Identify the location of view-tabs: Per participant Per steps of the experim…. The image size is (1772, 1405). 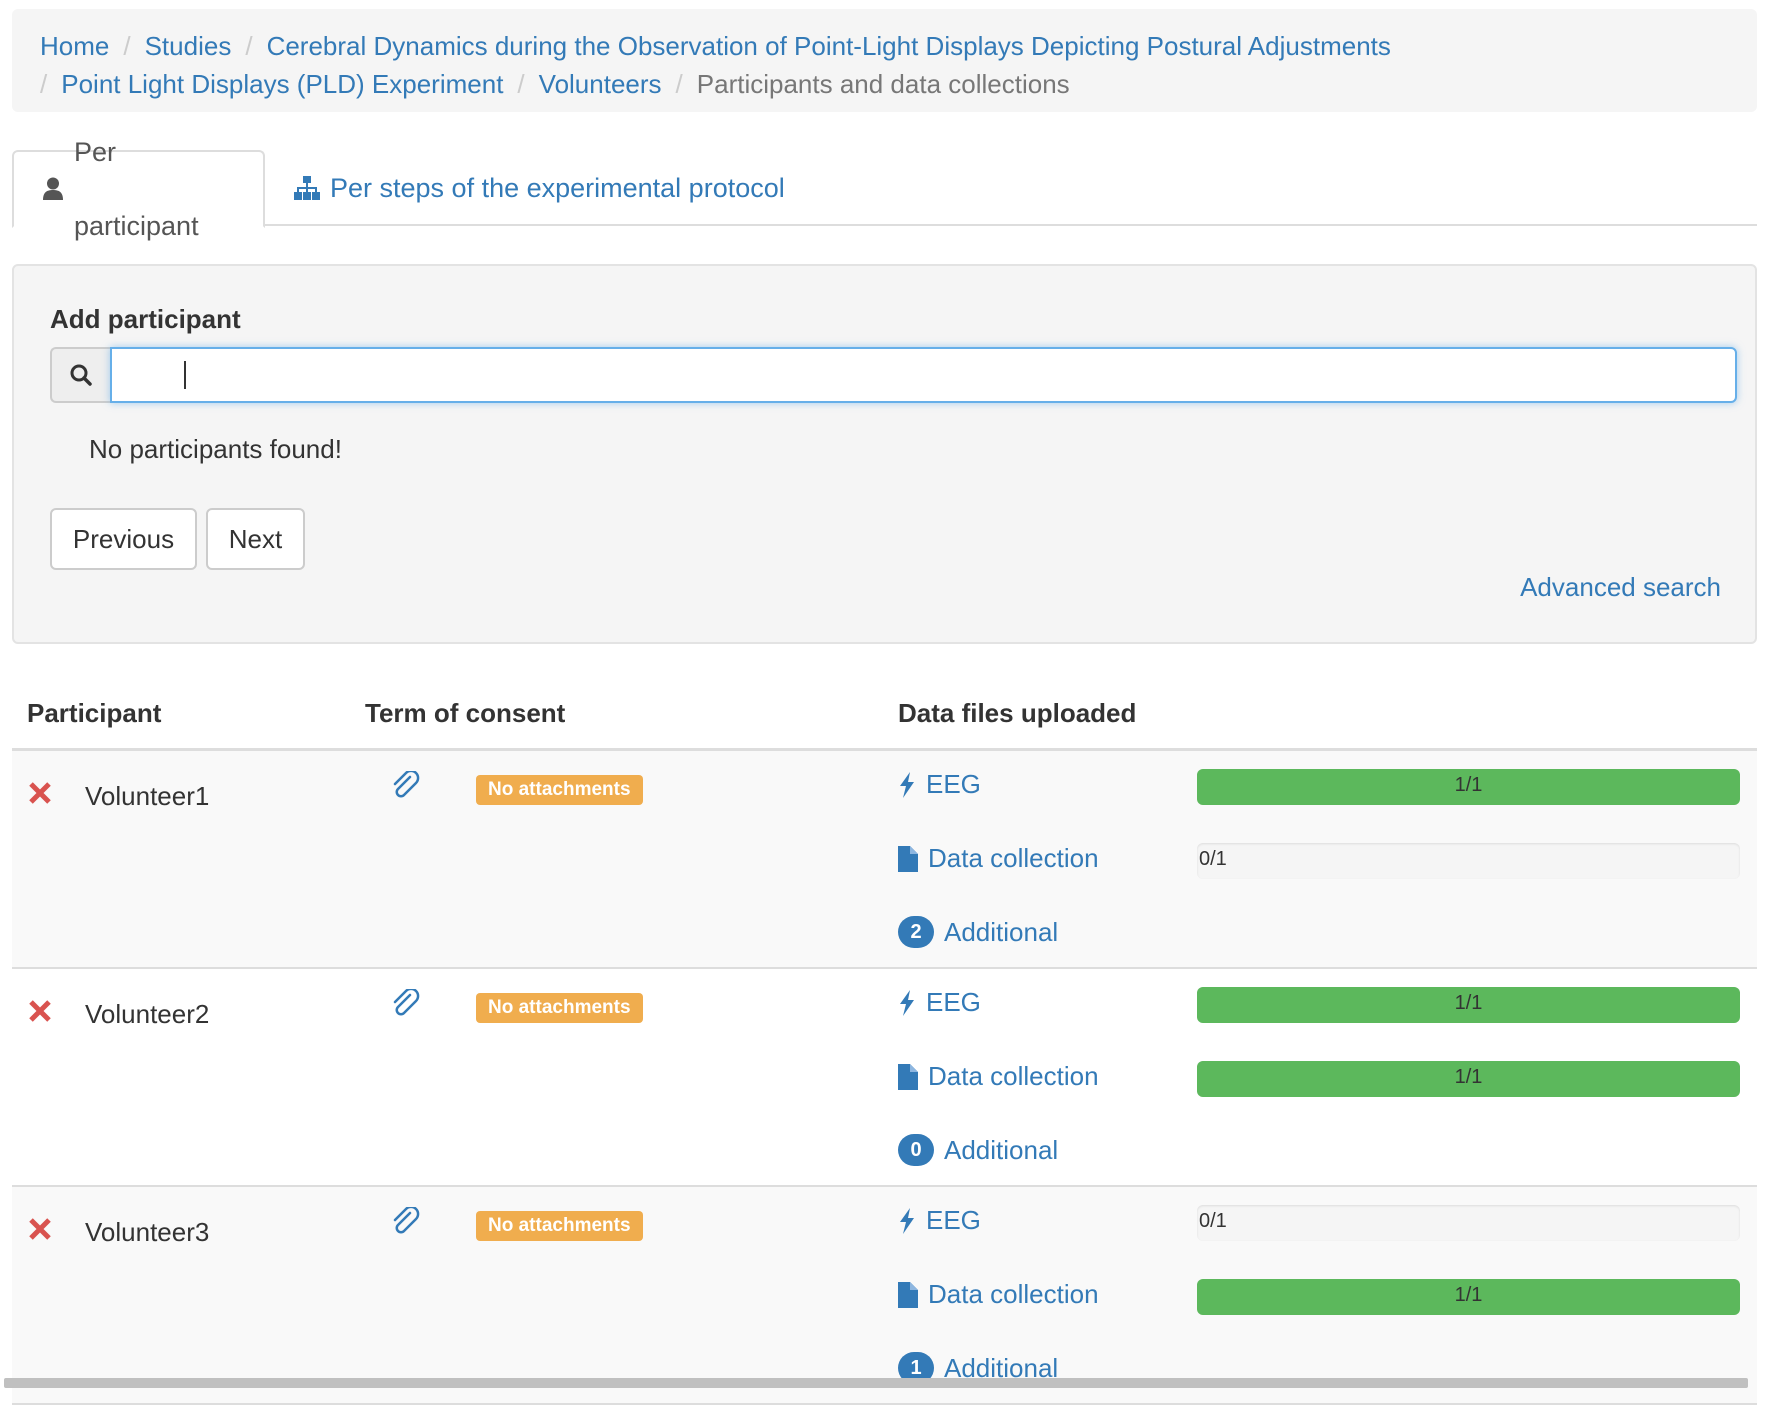
(884, 189).